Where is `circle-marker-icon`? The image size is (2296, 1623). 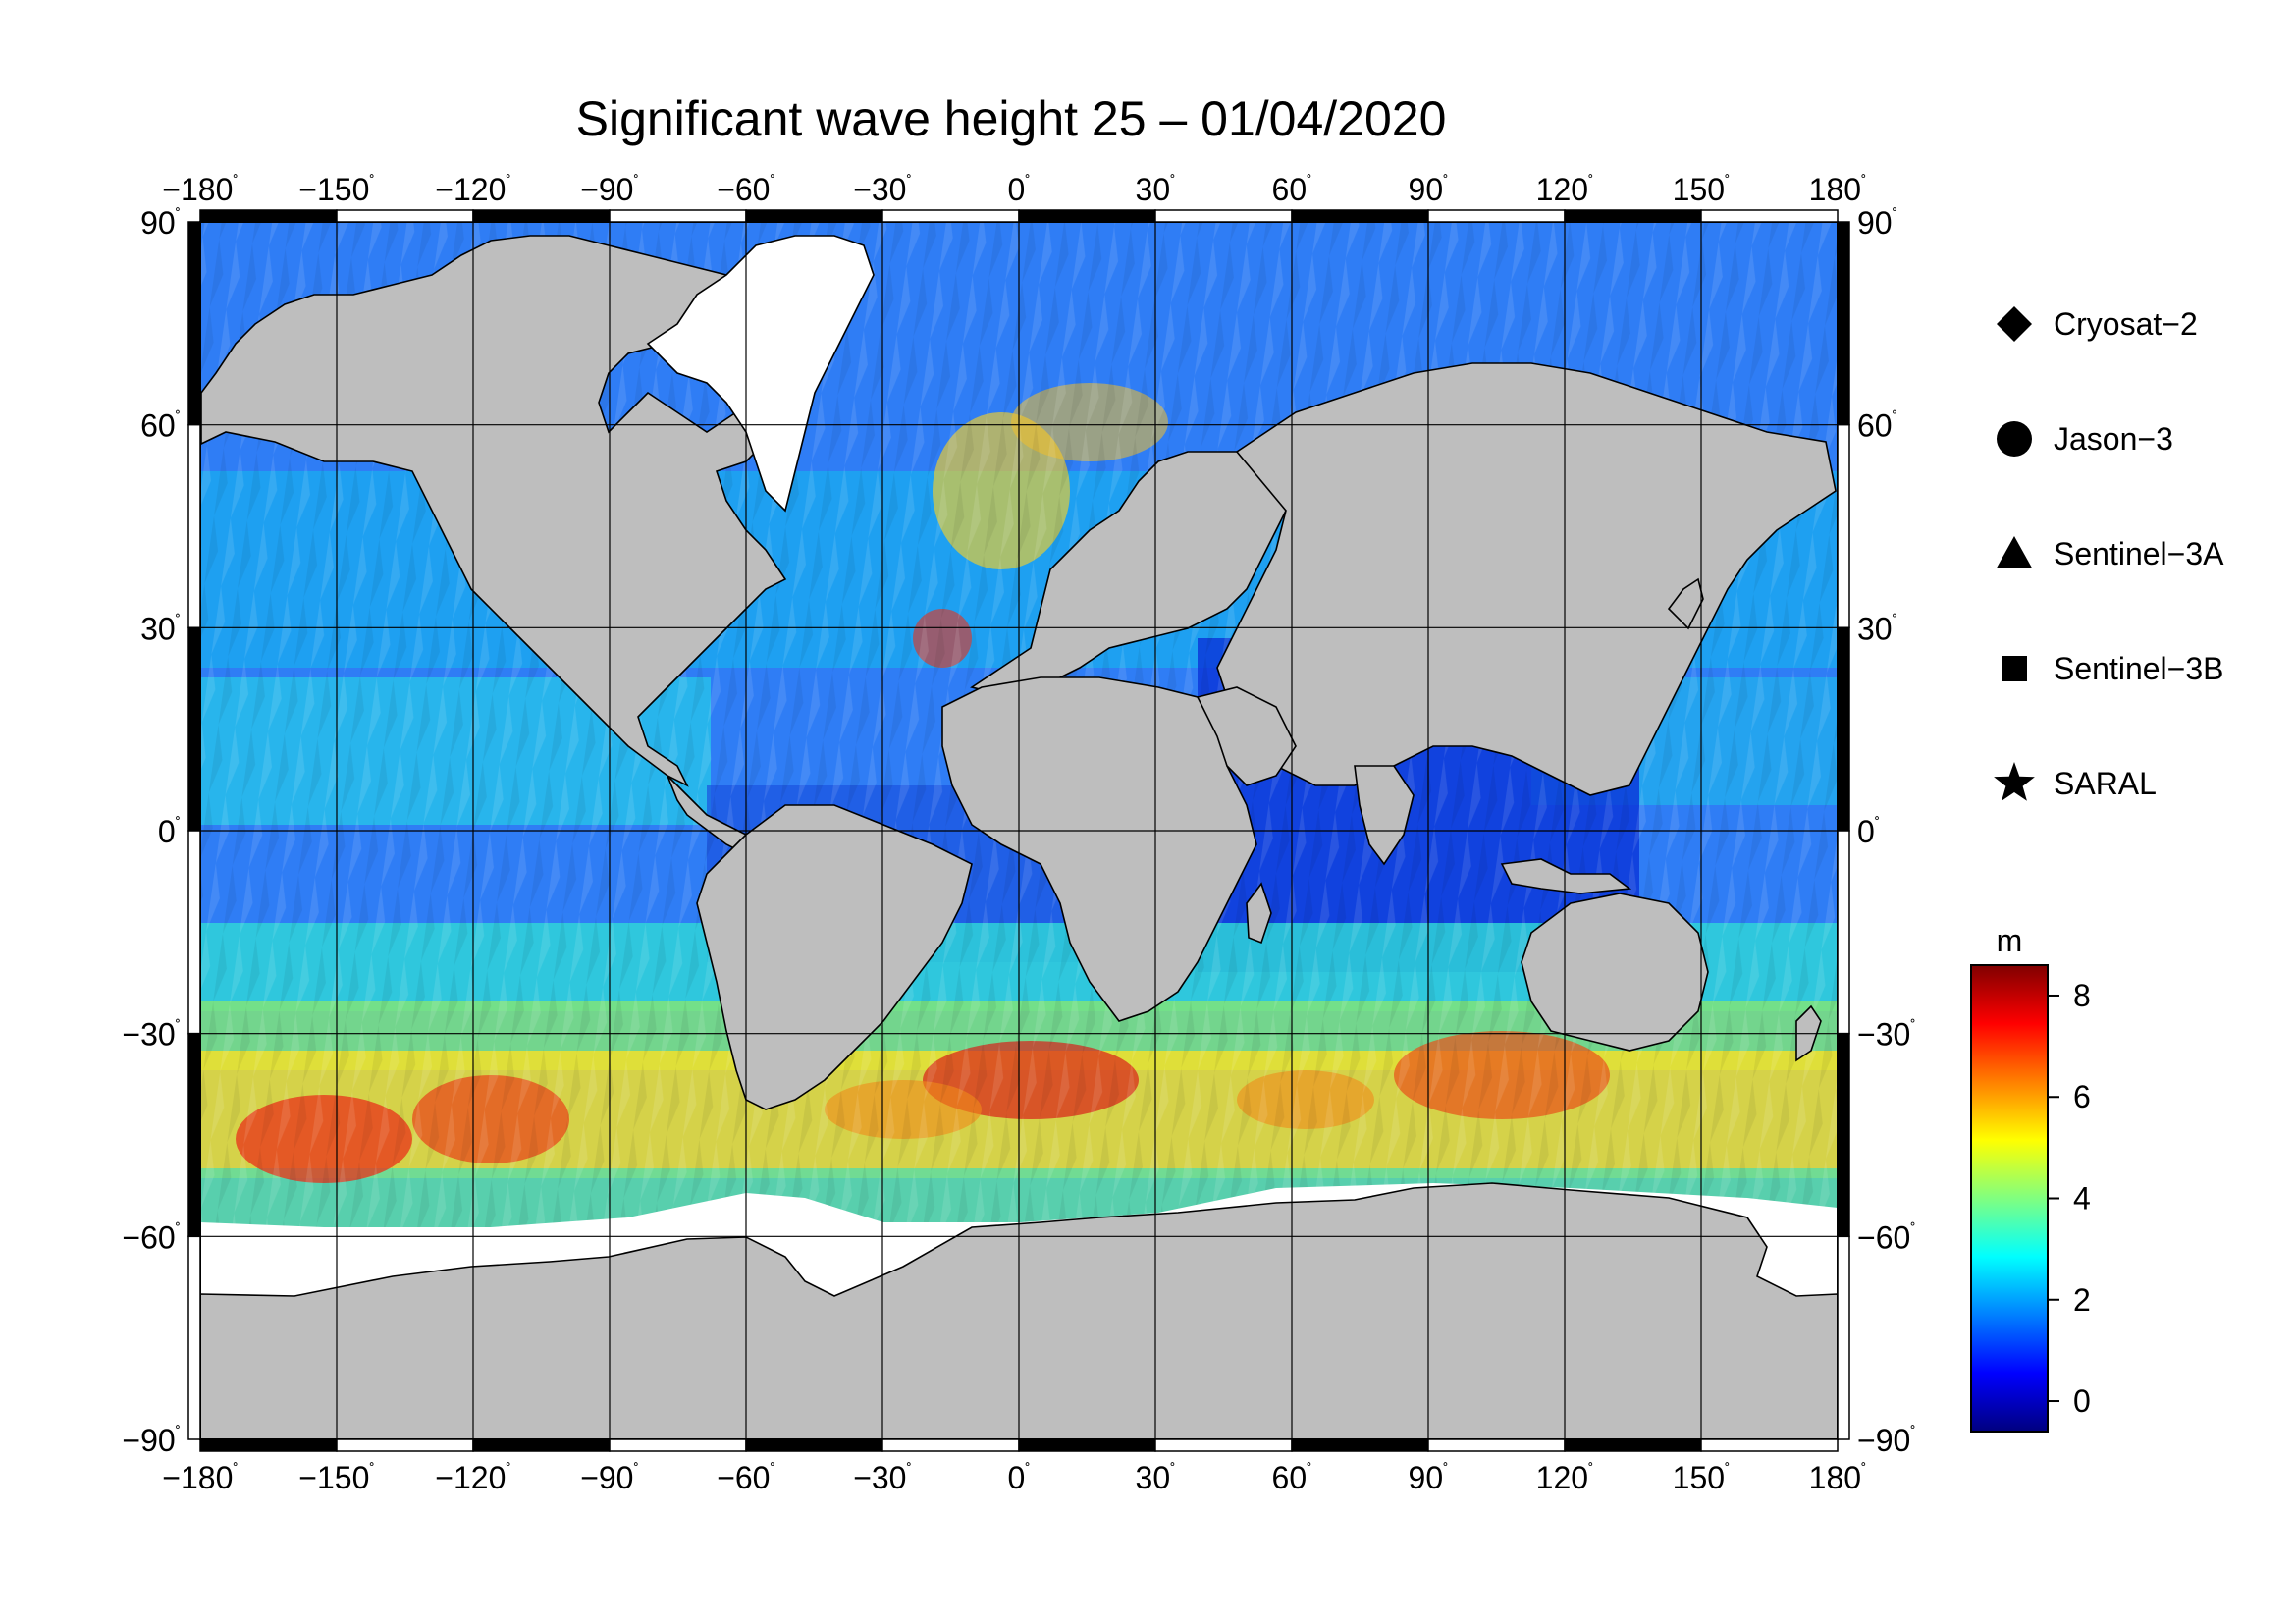
circle-marker-icon is located at coordinates (2014, 439).